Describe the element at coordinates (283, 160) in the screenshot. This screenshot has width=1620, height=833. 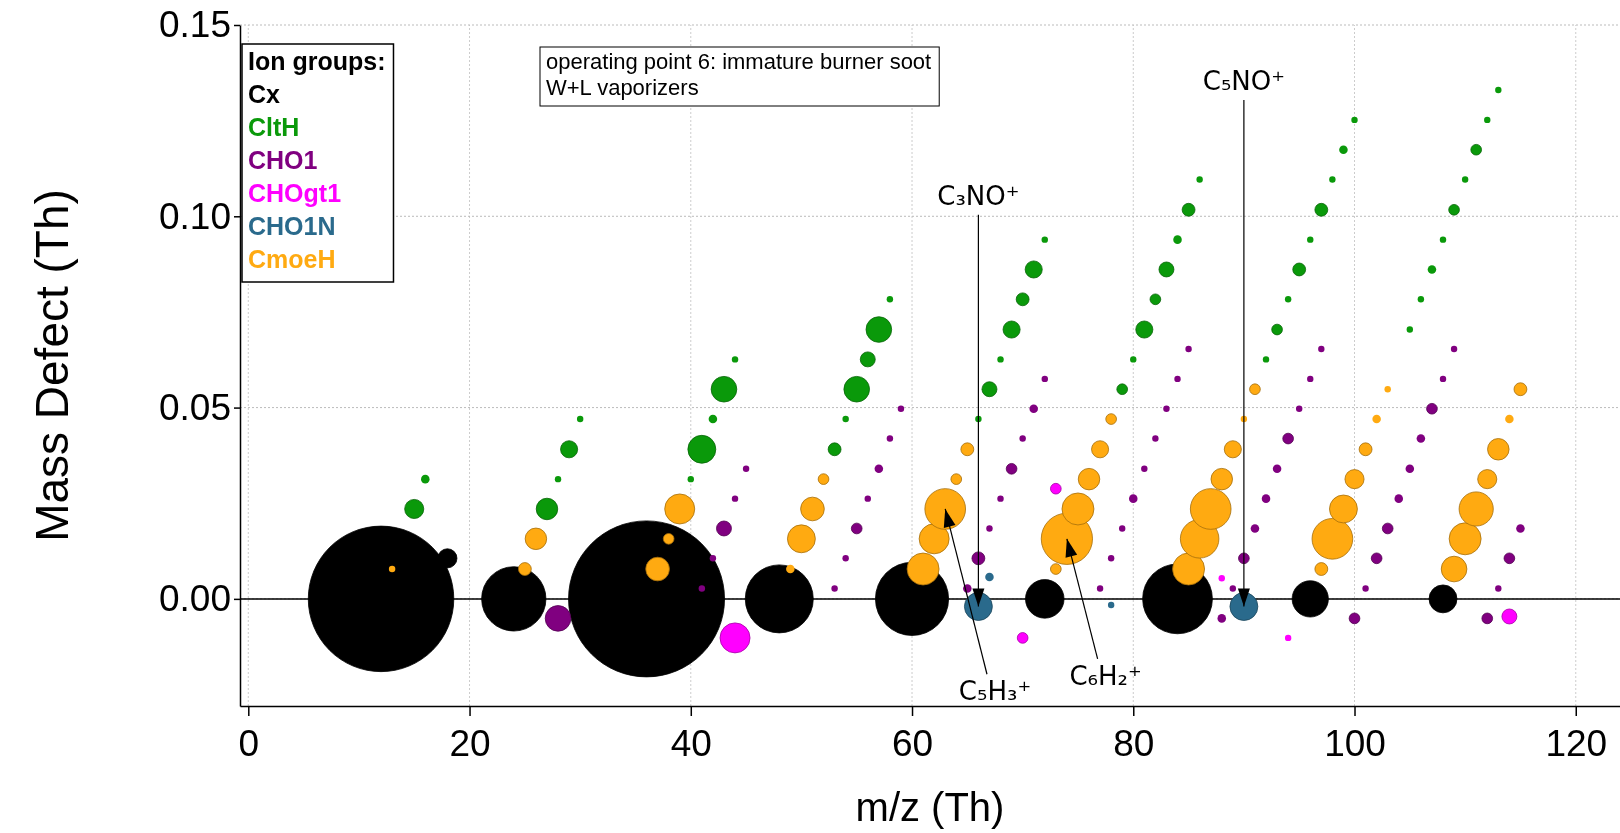
I see `text: CHO1` at that location.